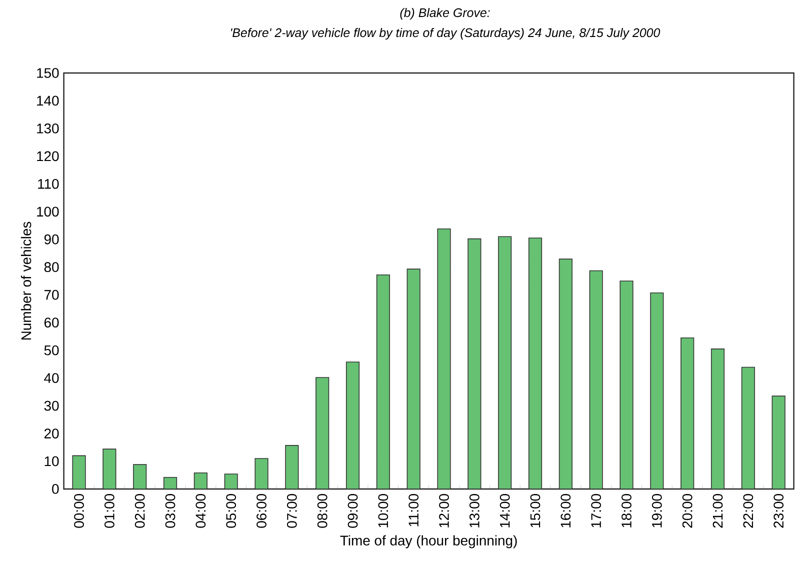 The width and height of the screenshot is (811, 587). Describe the element at coordinates (322, 511) in the screenshot. I see `x-tick-label: 08:00` at that location.